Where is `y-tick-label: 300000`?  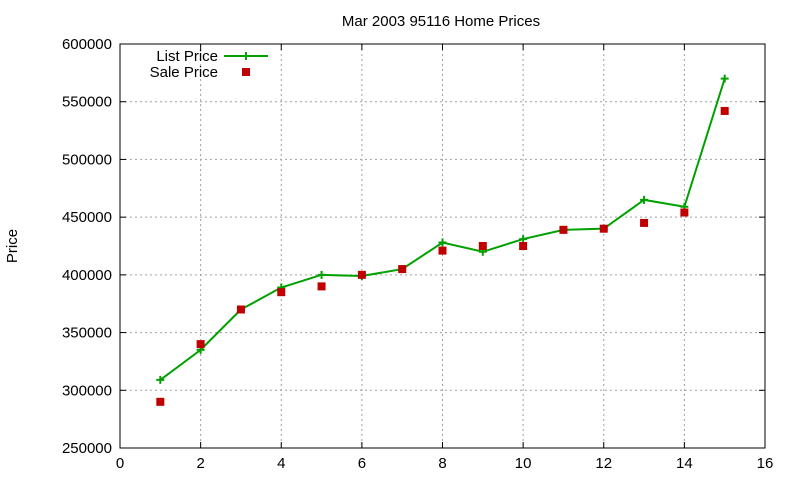 y-tick-label: 300000 is located at coordinates (87, 390).